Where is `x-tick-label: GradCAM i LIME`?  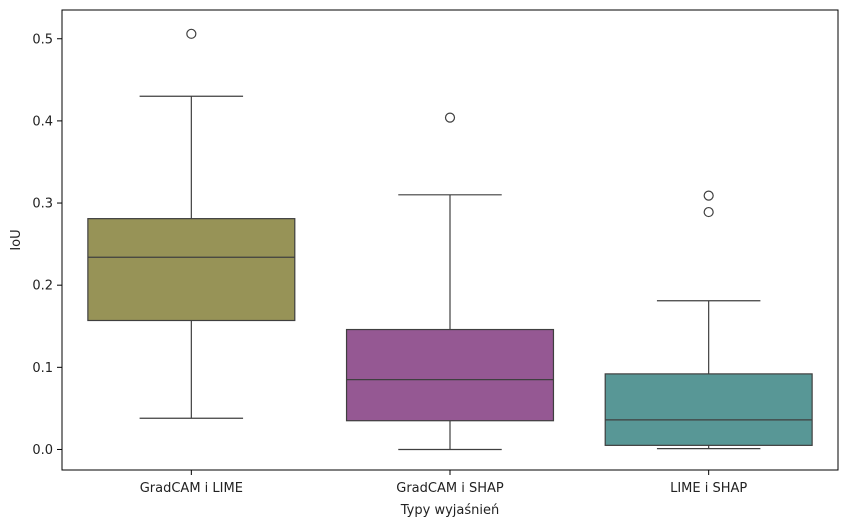 x-tick-label: GradCAM i LIME is located at coordinates (191, 488).